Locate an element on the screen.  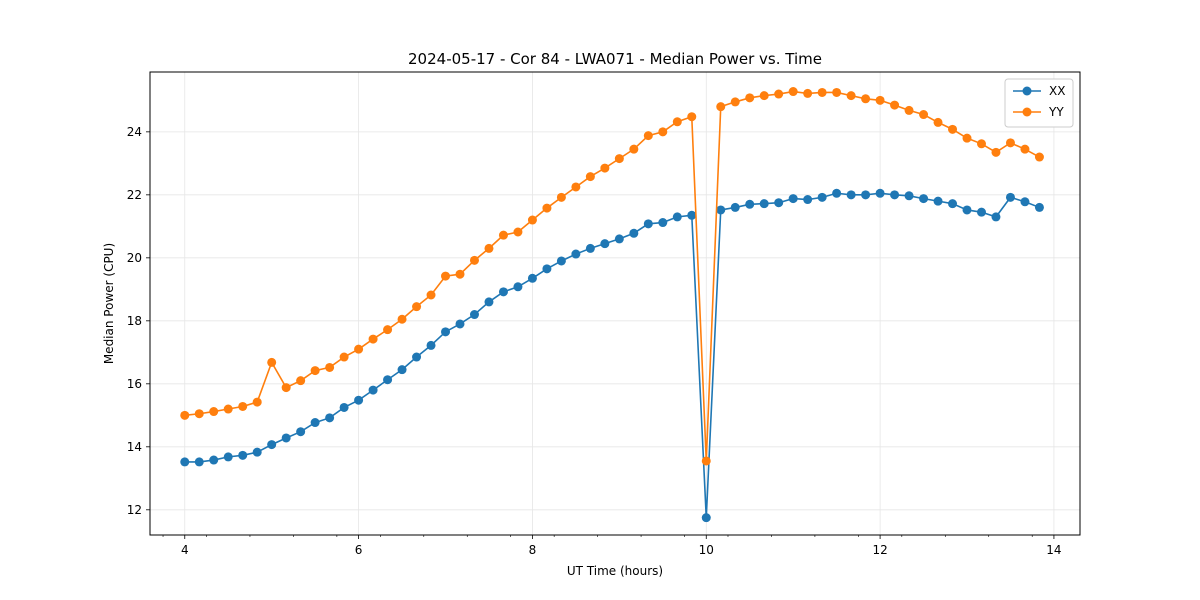
legend: XX YY is located at coordinates (1039, 103).